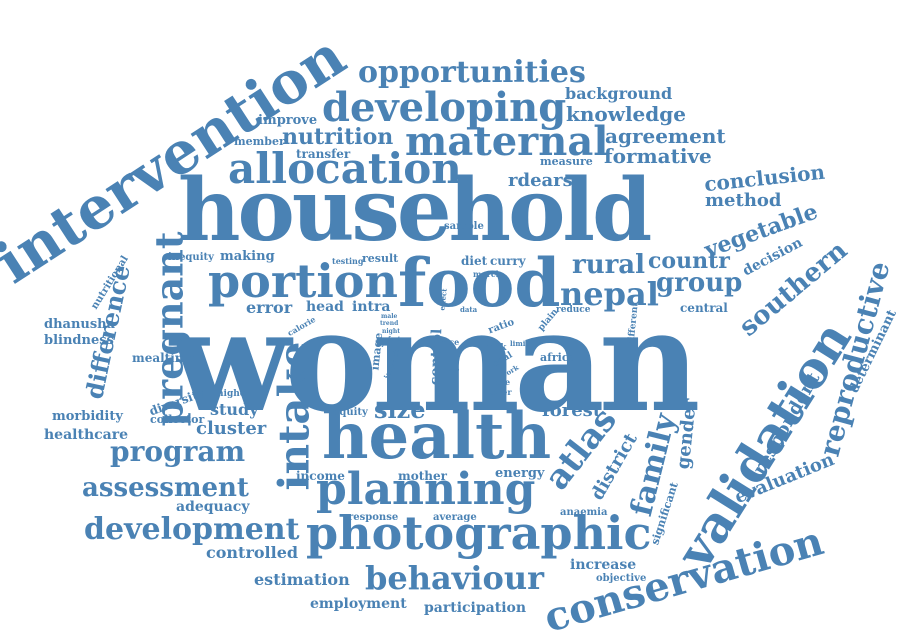 This screenshot has height=641, width=900. Describe the element at coordinates (475, 608) in the screenshot. I see `word-participation: participation` at that location.